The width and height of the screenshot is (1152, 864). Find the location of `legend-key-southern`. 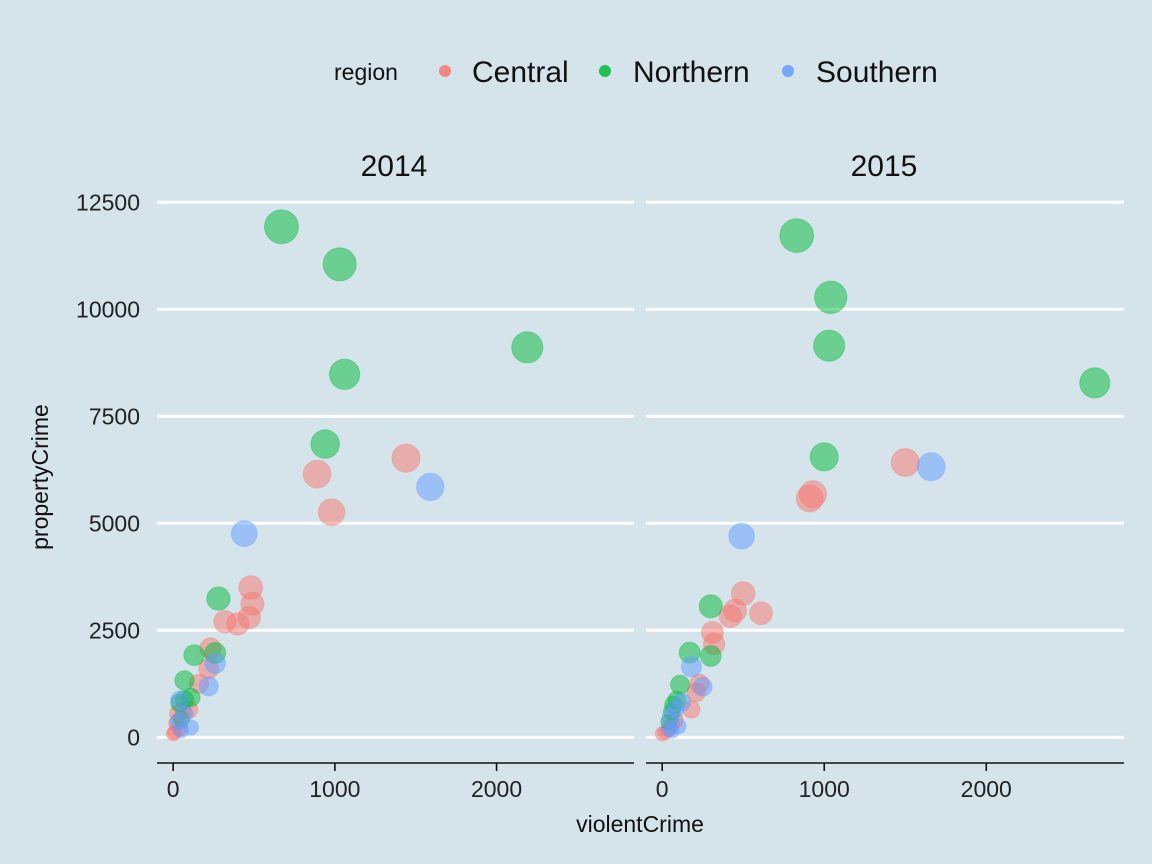

legend-key-southern is located at coordinates (788, 71).